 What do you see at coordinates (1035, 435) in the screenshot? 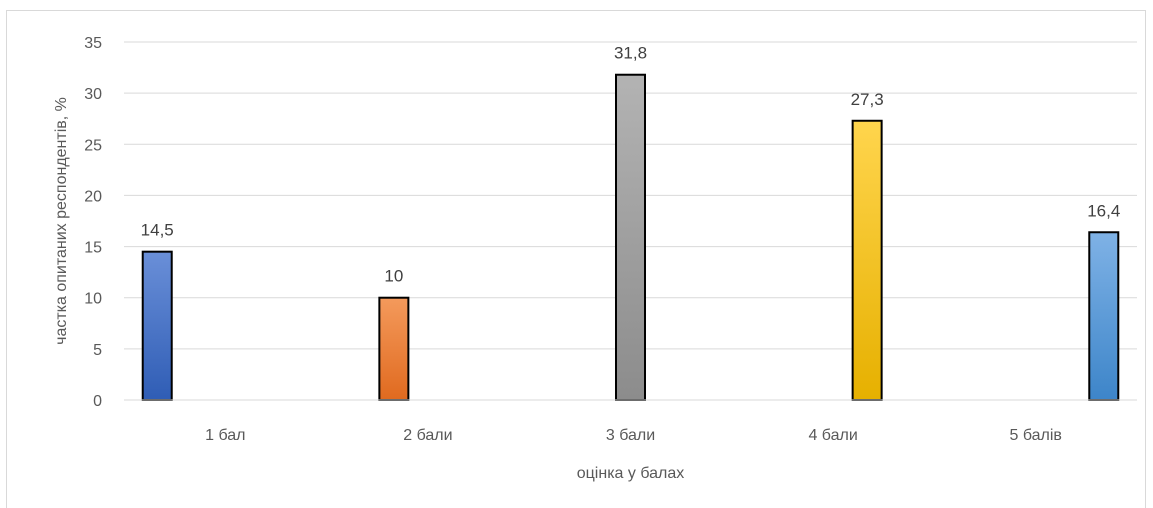
I see `x-category-label: 5 балів` at bounding box center [1035, 435].